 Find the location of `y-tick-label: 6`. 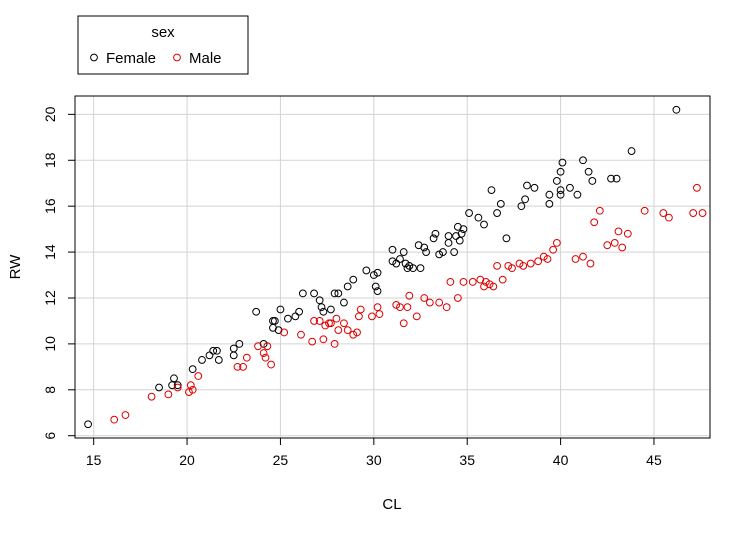

y-tick-label: 6 is located at coordinates (50, 436).